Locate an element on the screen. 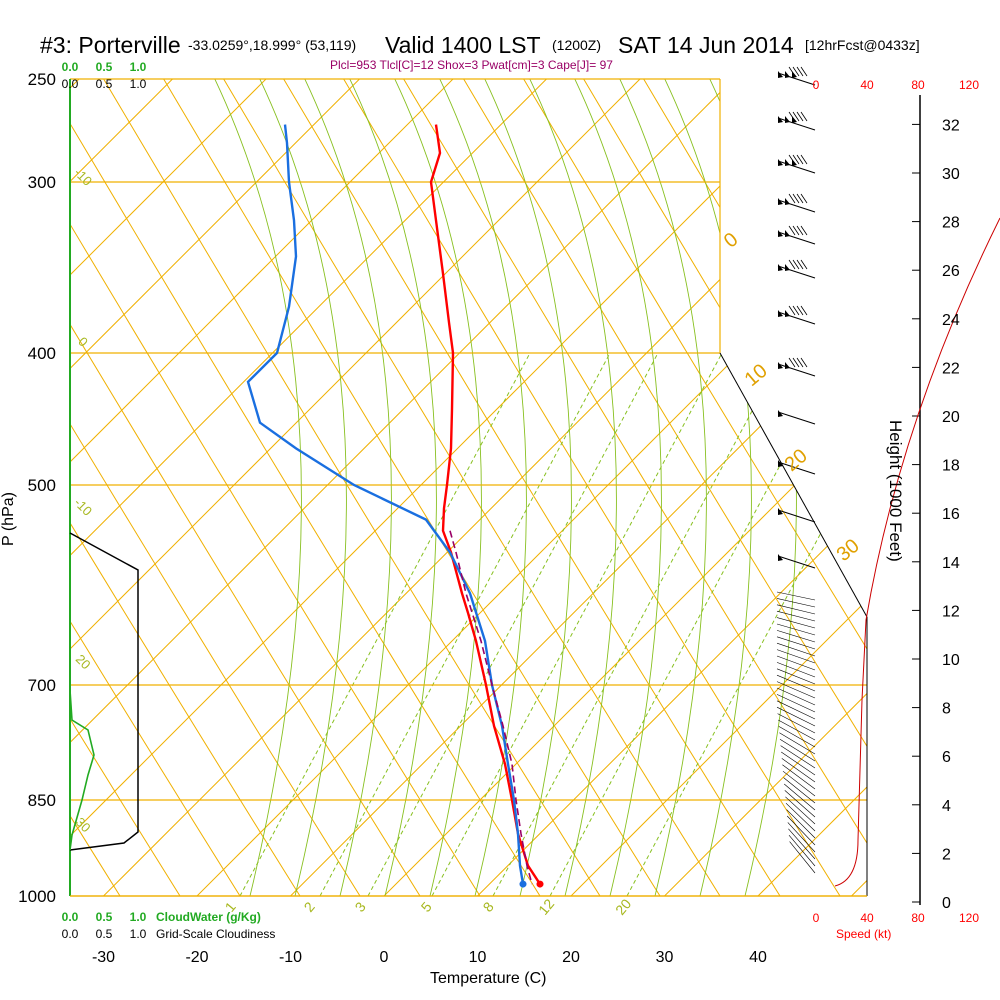 Image resolution: width=1000 pixels, height=1000 pixels. height-tick-label: 18 is located at coordinates (951, 466).